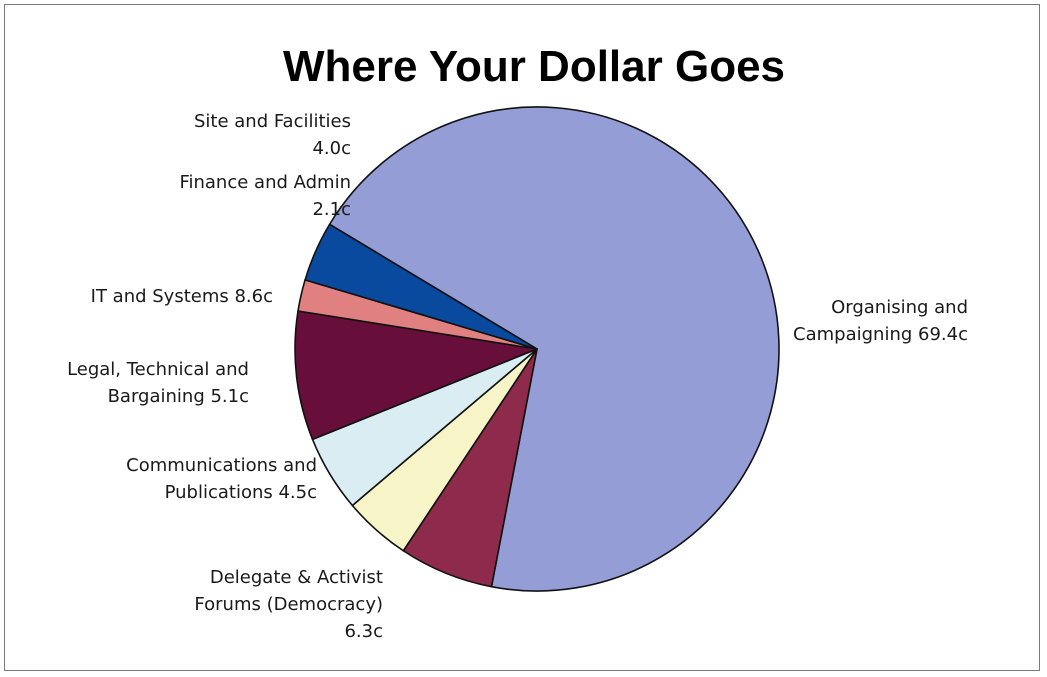 This screenshot has height=677, width=1047. What do you see at coordinates (416, 375) in the screenshot?
I see `pie-slice-it-and-systems` at bounding box center [416, 375].